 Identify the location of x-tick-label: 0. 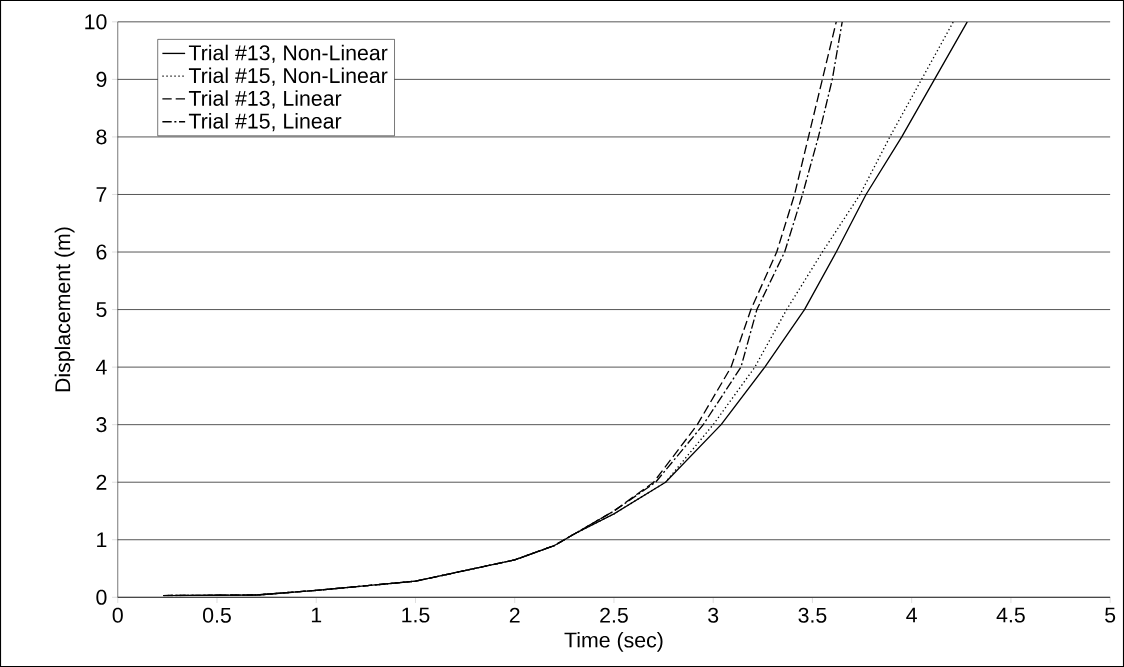
(117, 615).